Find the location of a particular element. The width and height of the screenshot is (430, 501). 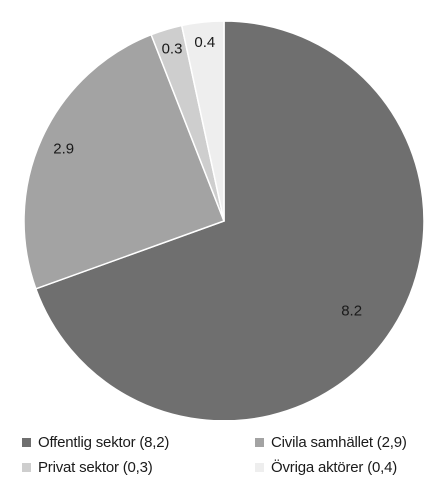

pie-slice is located at coordinates (202, 121).